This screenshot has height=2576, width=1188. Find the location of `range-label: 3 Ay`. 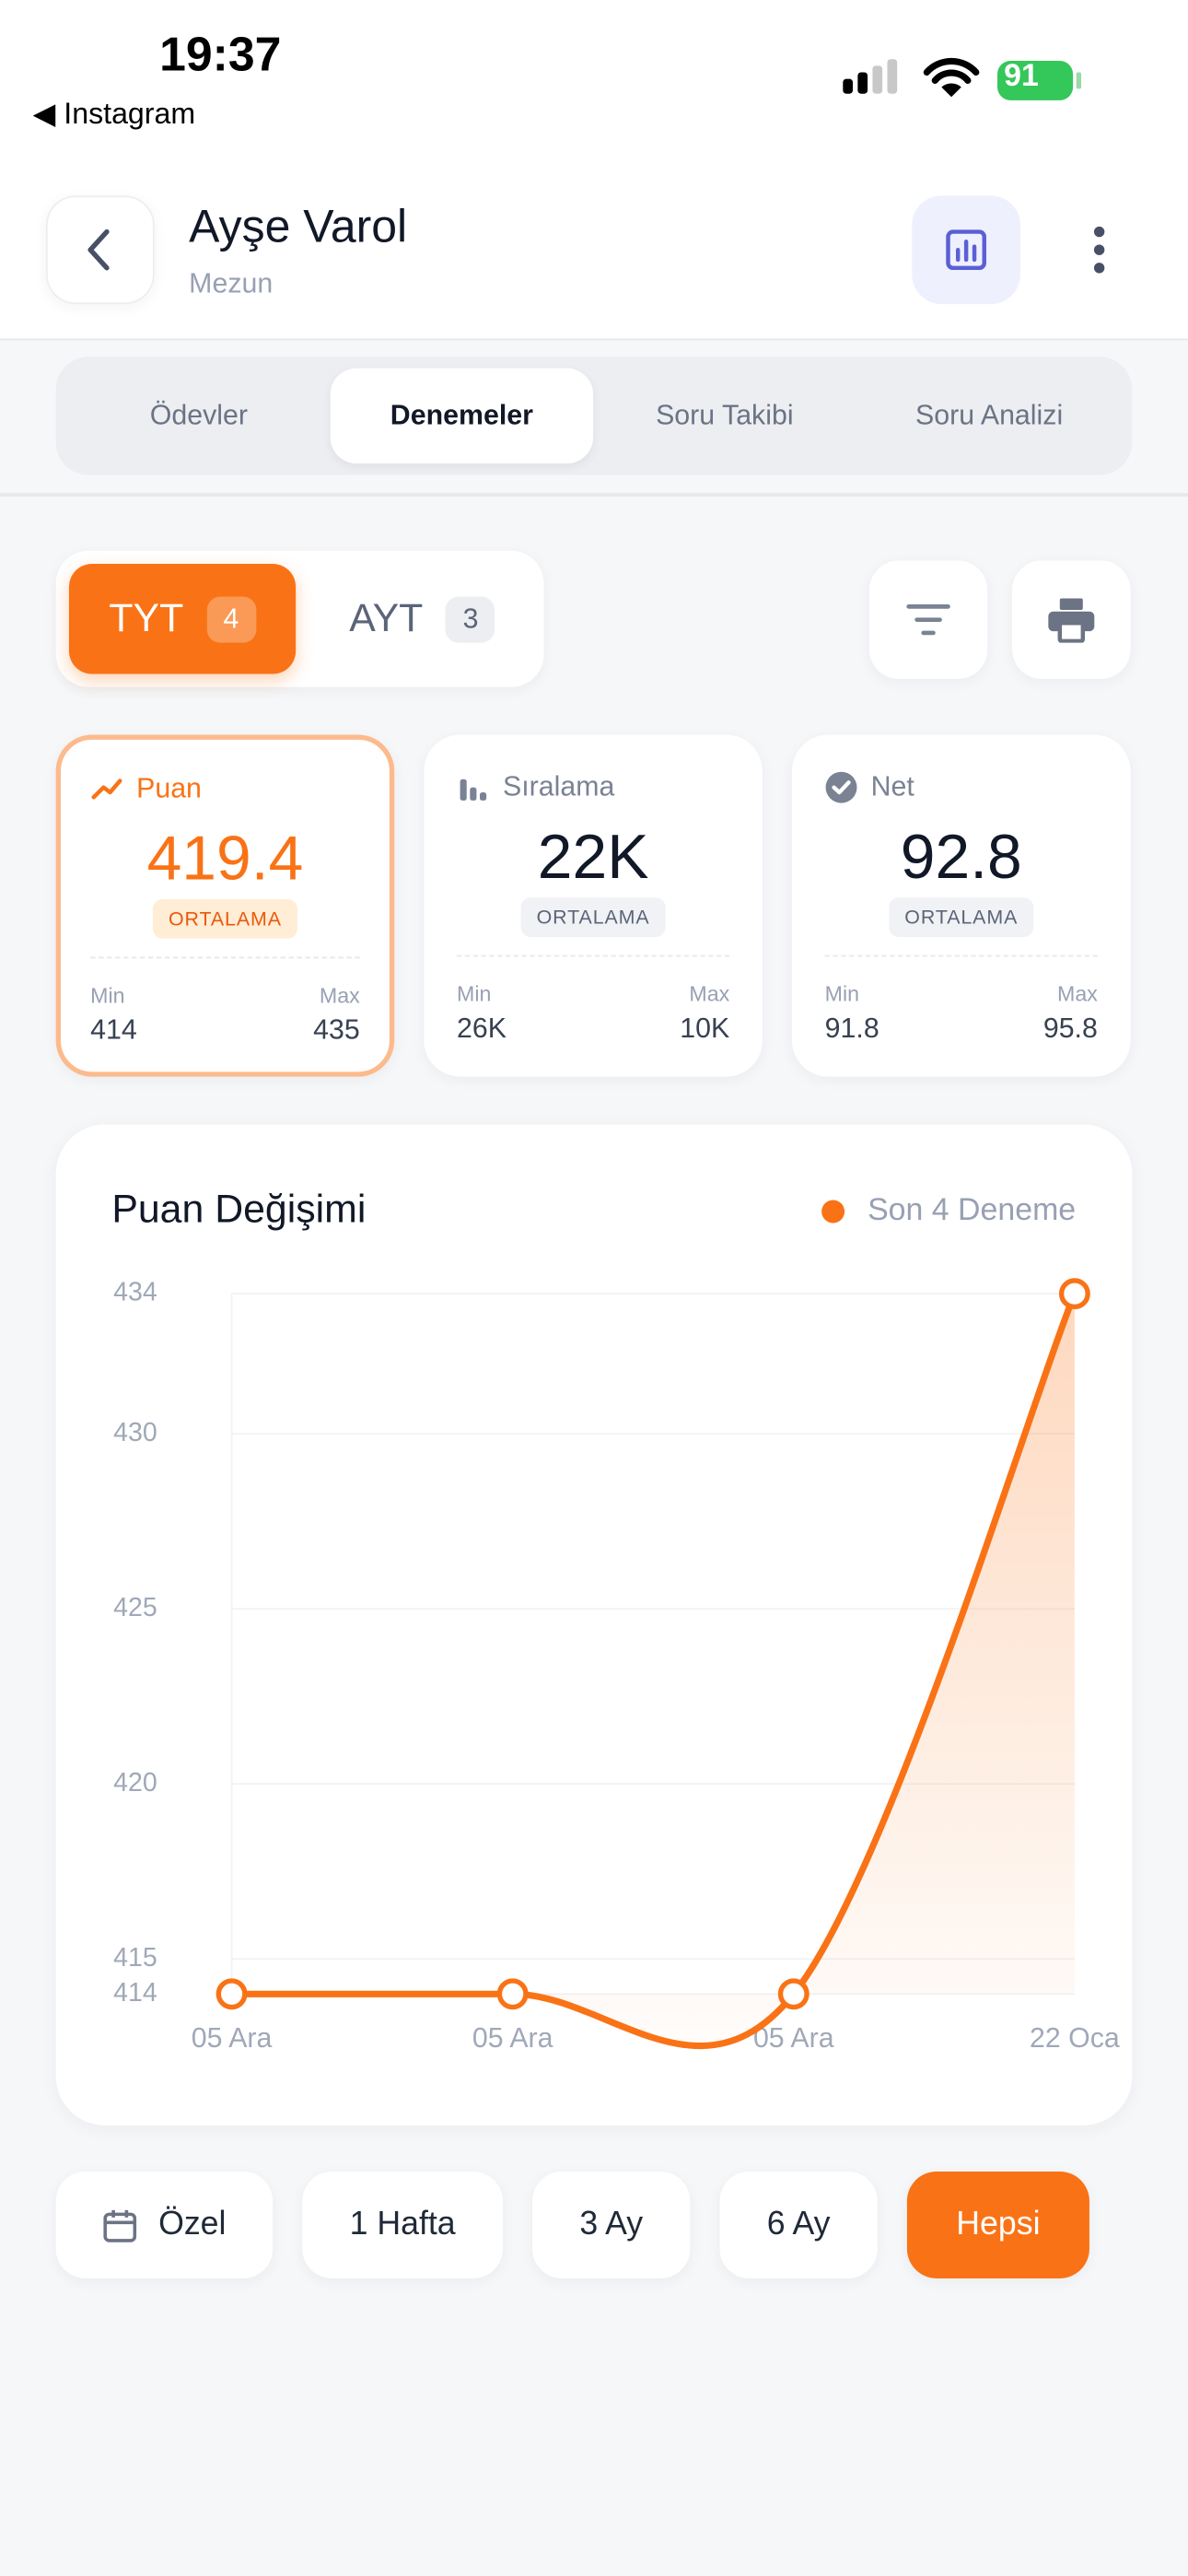

range-label: 3 Ay is located at coordinates (611, 2224).